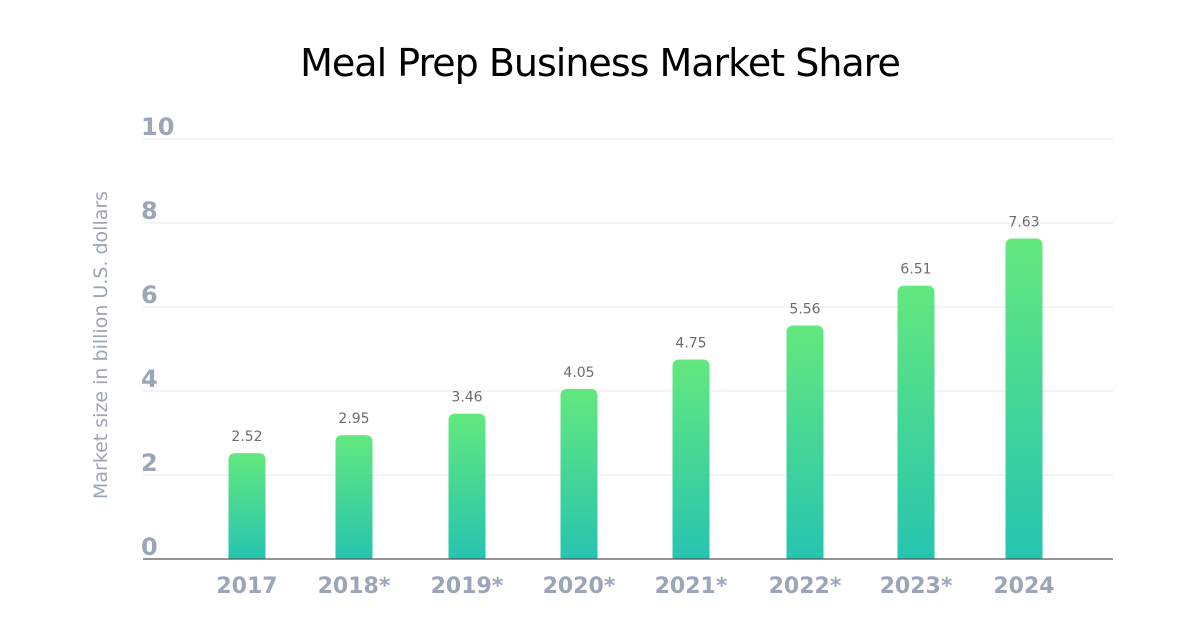 Image resolution: width=1200 pixels, height=630 pixels. I want to click on y-tick-label: 4, so click(149, 379).